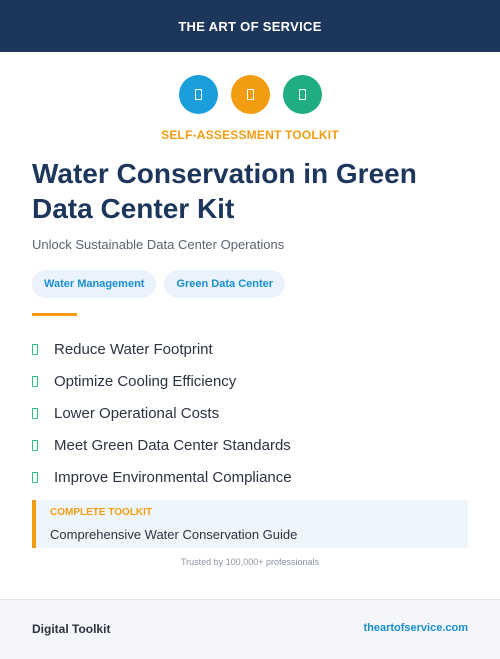  I want to click on toolkit-eyebrow: SELF-ASSESSMENT TOOLKIT, so click(250, 135).